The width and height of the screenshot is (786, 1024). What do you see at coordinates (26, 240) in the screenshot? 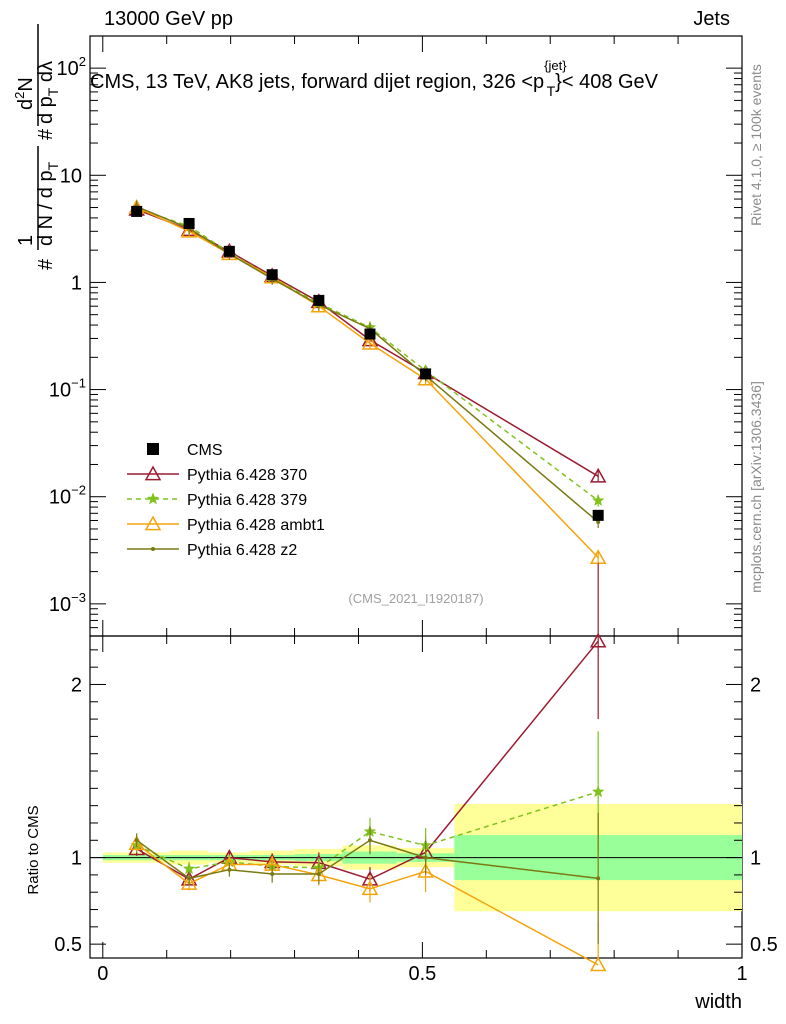
I see `ylabel-one: 1` at bounding box center [26, 240].